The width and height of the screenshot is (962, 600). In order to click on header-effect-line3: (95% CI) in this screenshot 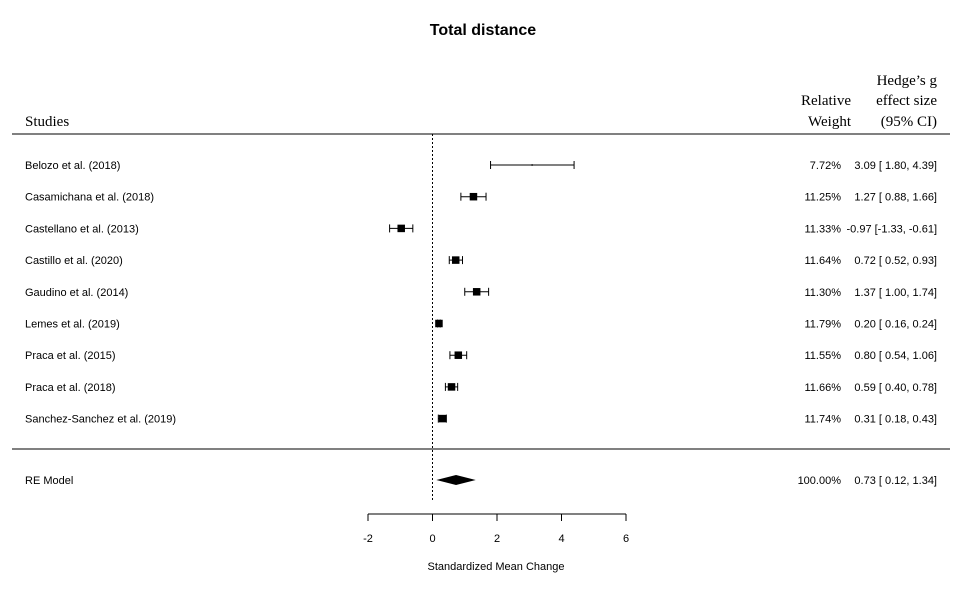, I will do `click(909, 122)`.